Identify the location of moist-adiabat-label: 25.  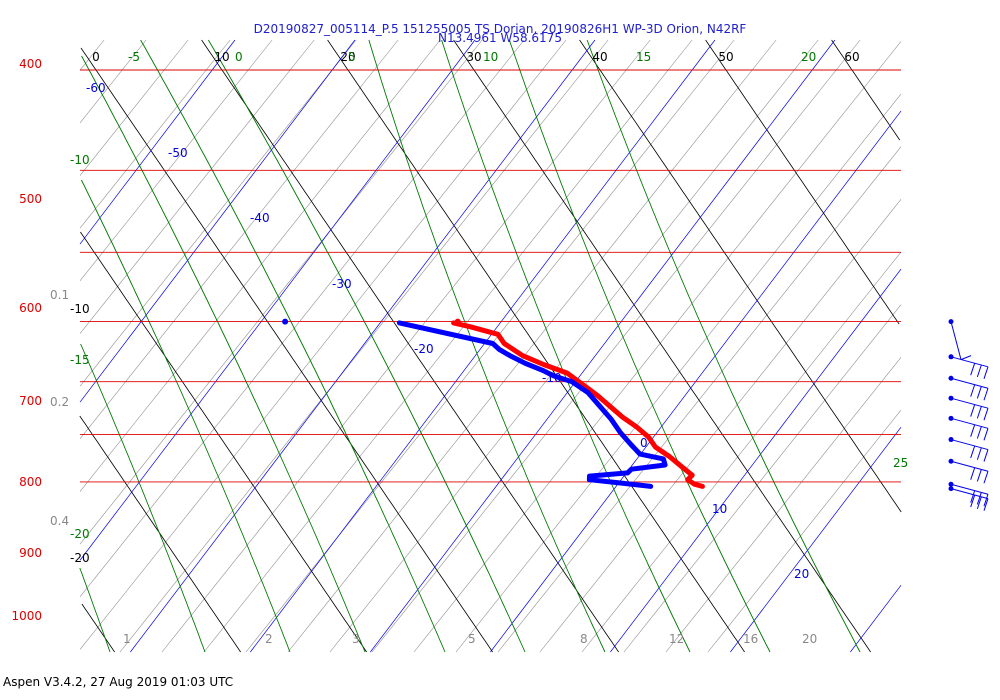
(900, 463).